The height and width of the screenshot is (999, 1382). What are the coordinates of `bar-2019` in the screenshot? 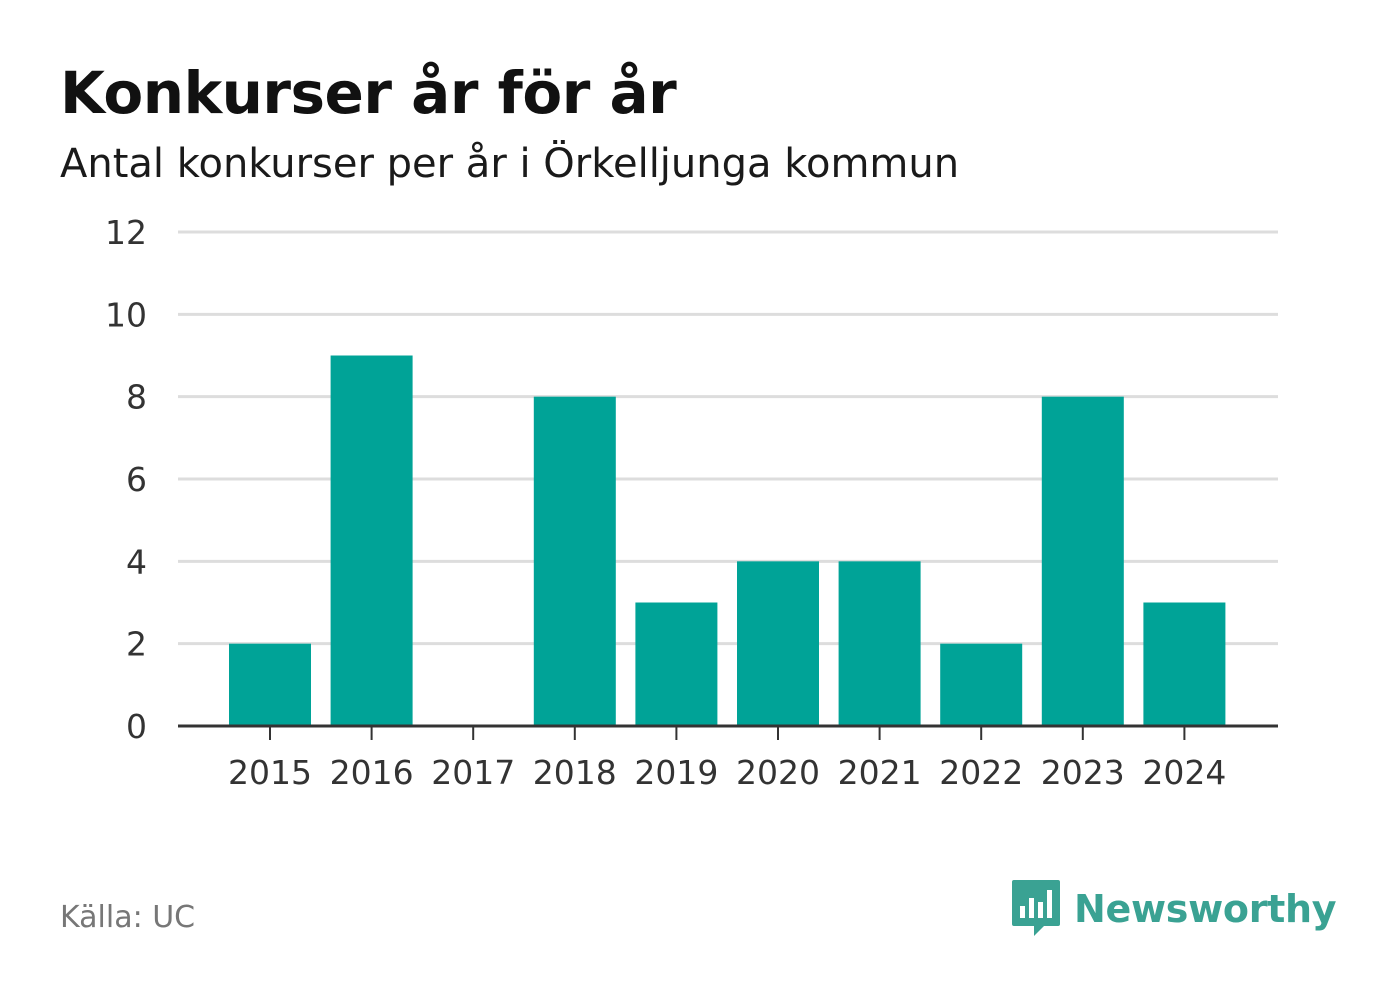 It's located at (676, 664).